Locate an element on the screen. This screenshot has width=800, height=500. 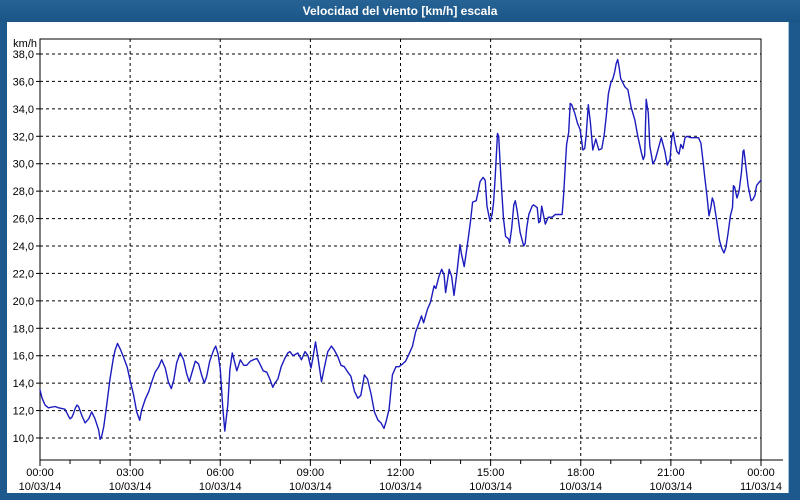
ytick-label-22: 22,0 is located at coordinates (23, 274).